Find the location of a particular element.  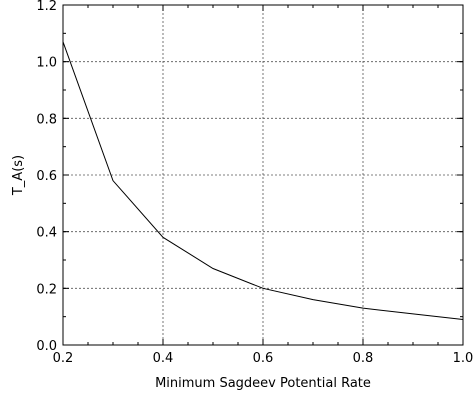

y-tick-labels: 0.0 0.2 0.4 0.6 0.8 1.0 1.2 is located at coordinates (46, 177).